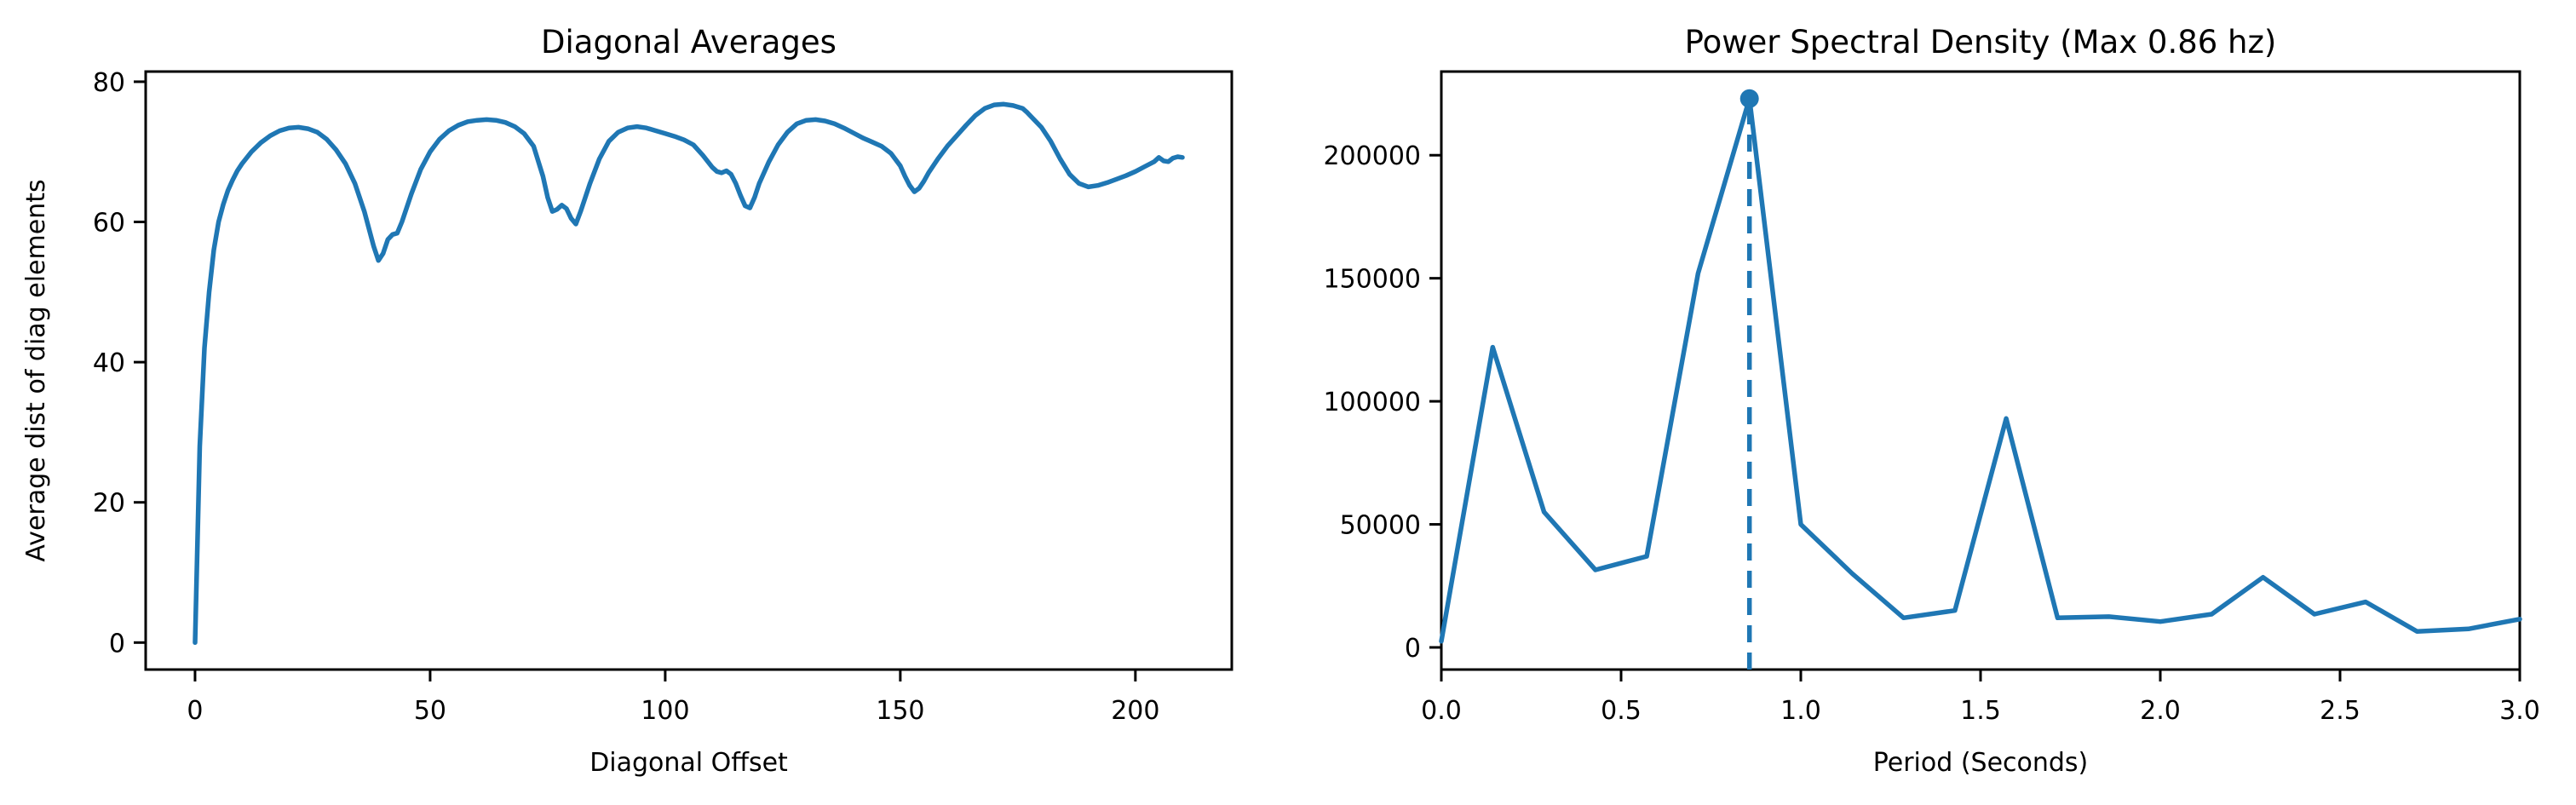  What do you see at coordinates (689, 763) in the screenshot?
I see `left-chart-xlabel: Diagonal Offset` at bounding box center [689, 763].